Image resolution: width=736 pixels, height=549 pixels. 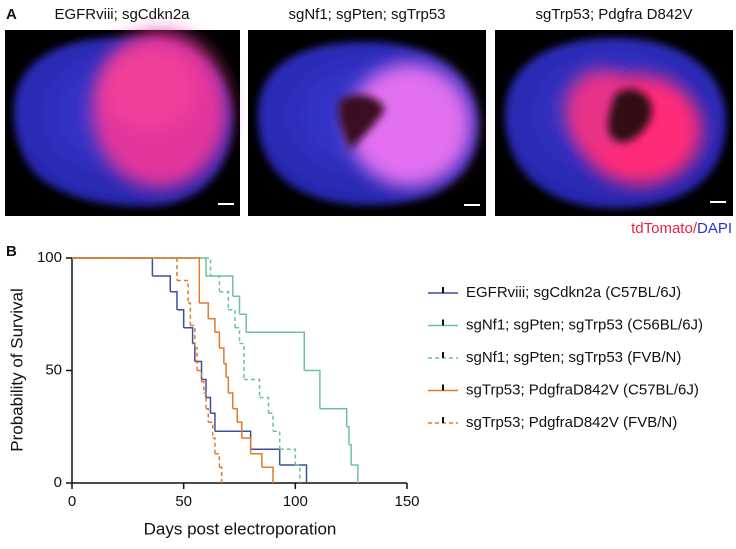 What do you see at coordinates (573, 357) in the screenshot?
I see `legend-label: sgNf1; sgPten; sgTrp53 (FVB/N)` at bounding box center [573, 357].